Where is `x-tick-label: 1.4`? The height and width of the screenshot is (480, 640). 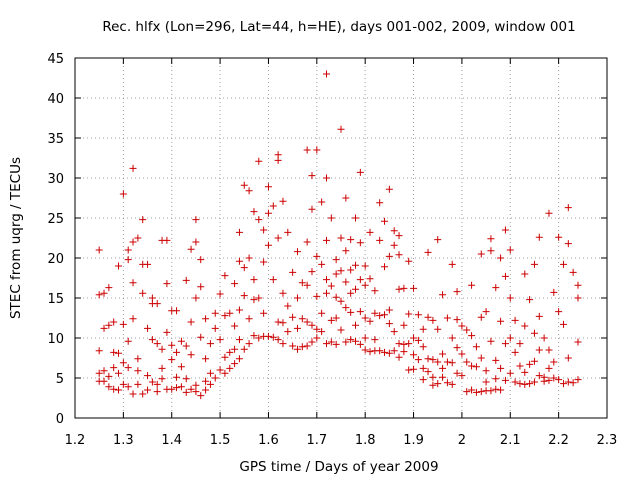 x-tick-label: 1.4 is located at coordinates (171, 440).